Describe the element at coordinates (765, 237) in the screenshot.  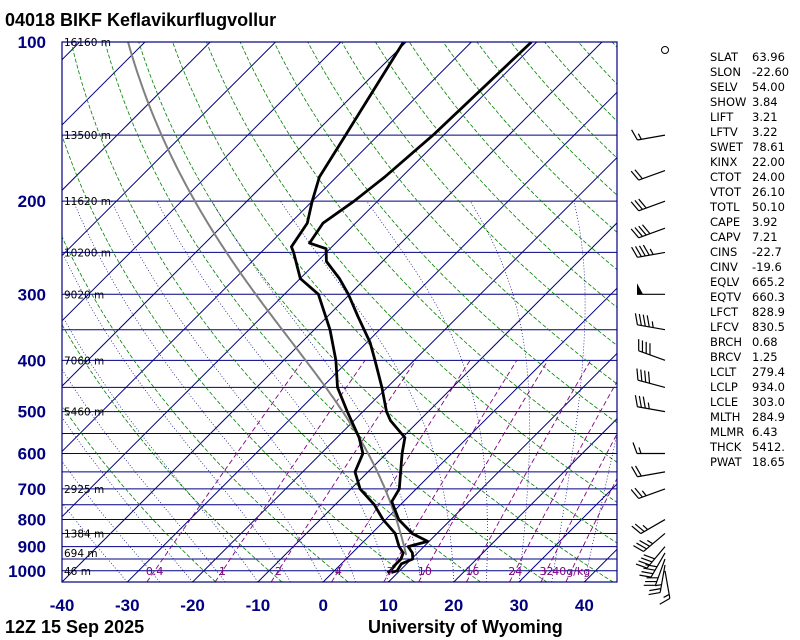
I see `index-value: 7.21` at that location.